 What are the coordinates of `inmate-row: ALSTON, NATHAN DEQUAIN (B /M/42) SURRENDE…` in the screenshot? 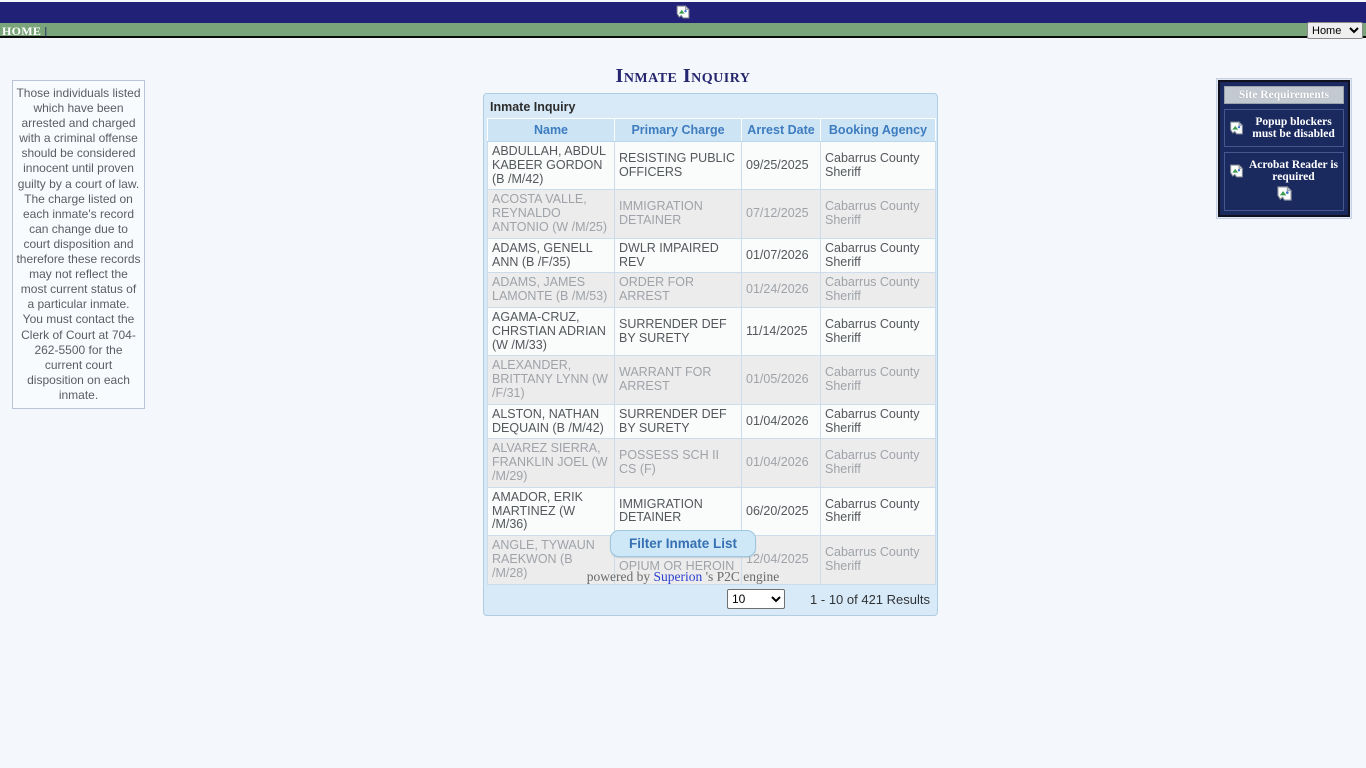 It's located at (711, 421).